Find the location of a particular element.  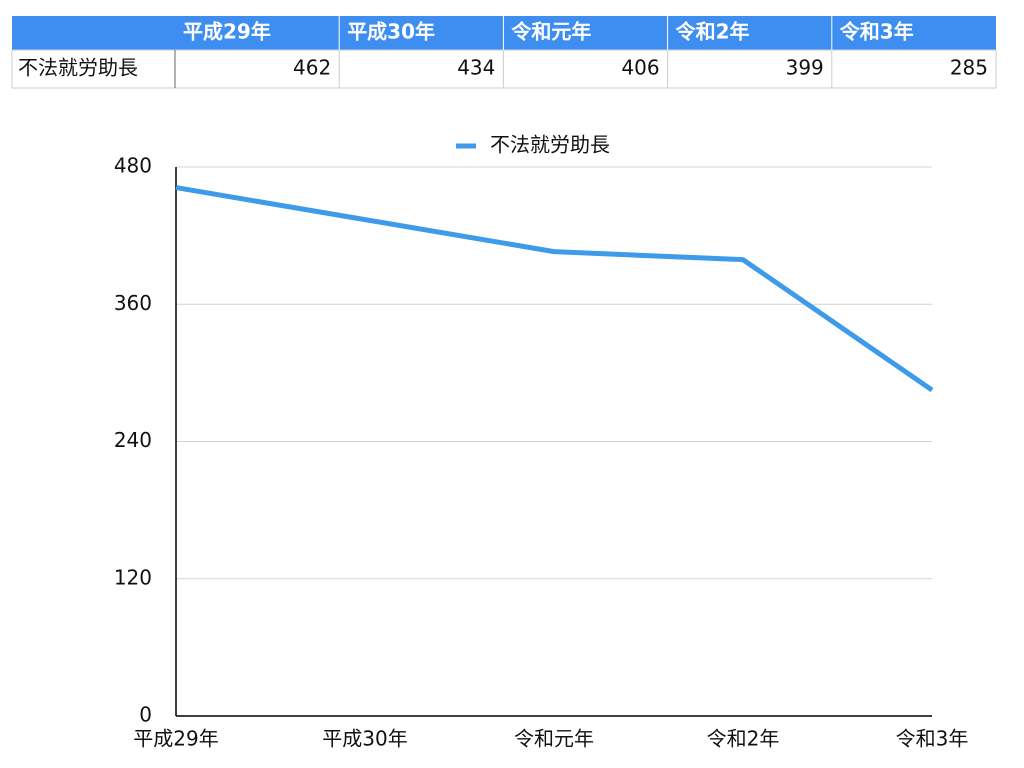

table-header-cell: 令和3年 is located at coordinates (877, 32).